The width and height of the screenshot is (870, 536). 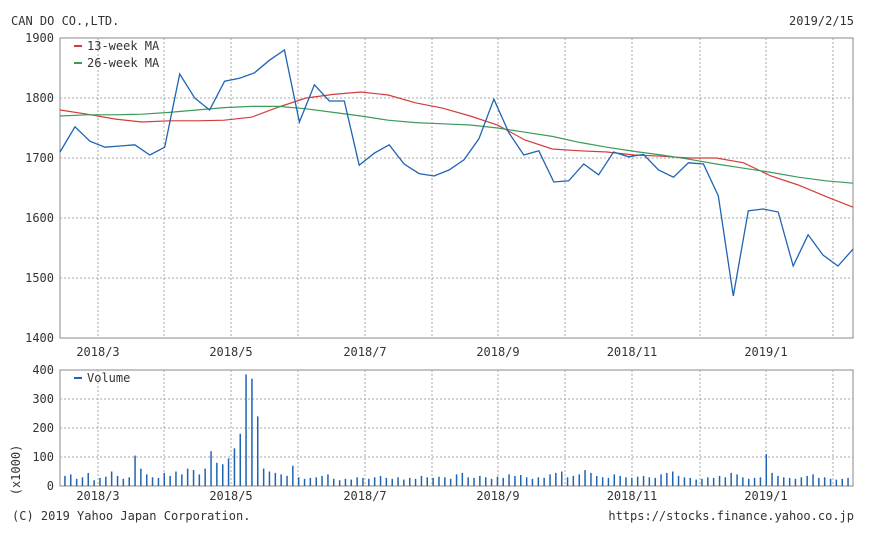 What do you see at coordinates (632, 496) in the screenshot?
I see `volume-x-tick-label: 2018/11` at bounding box center [632, 496].